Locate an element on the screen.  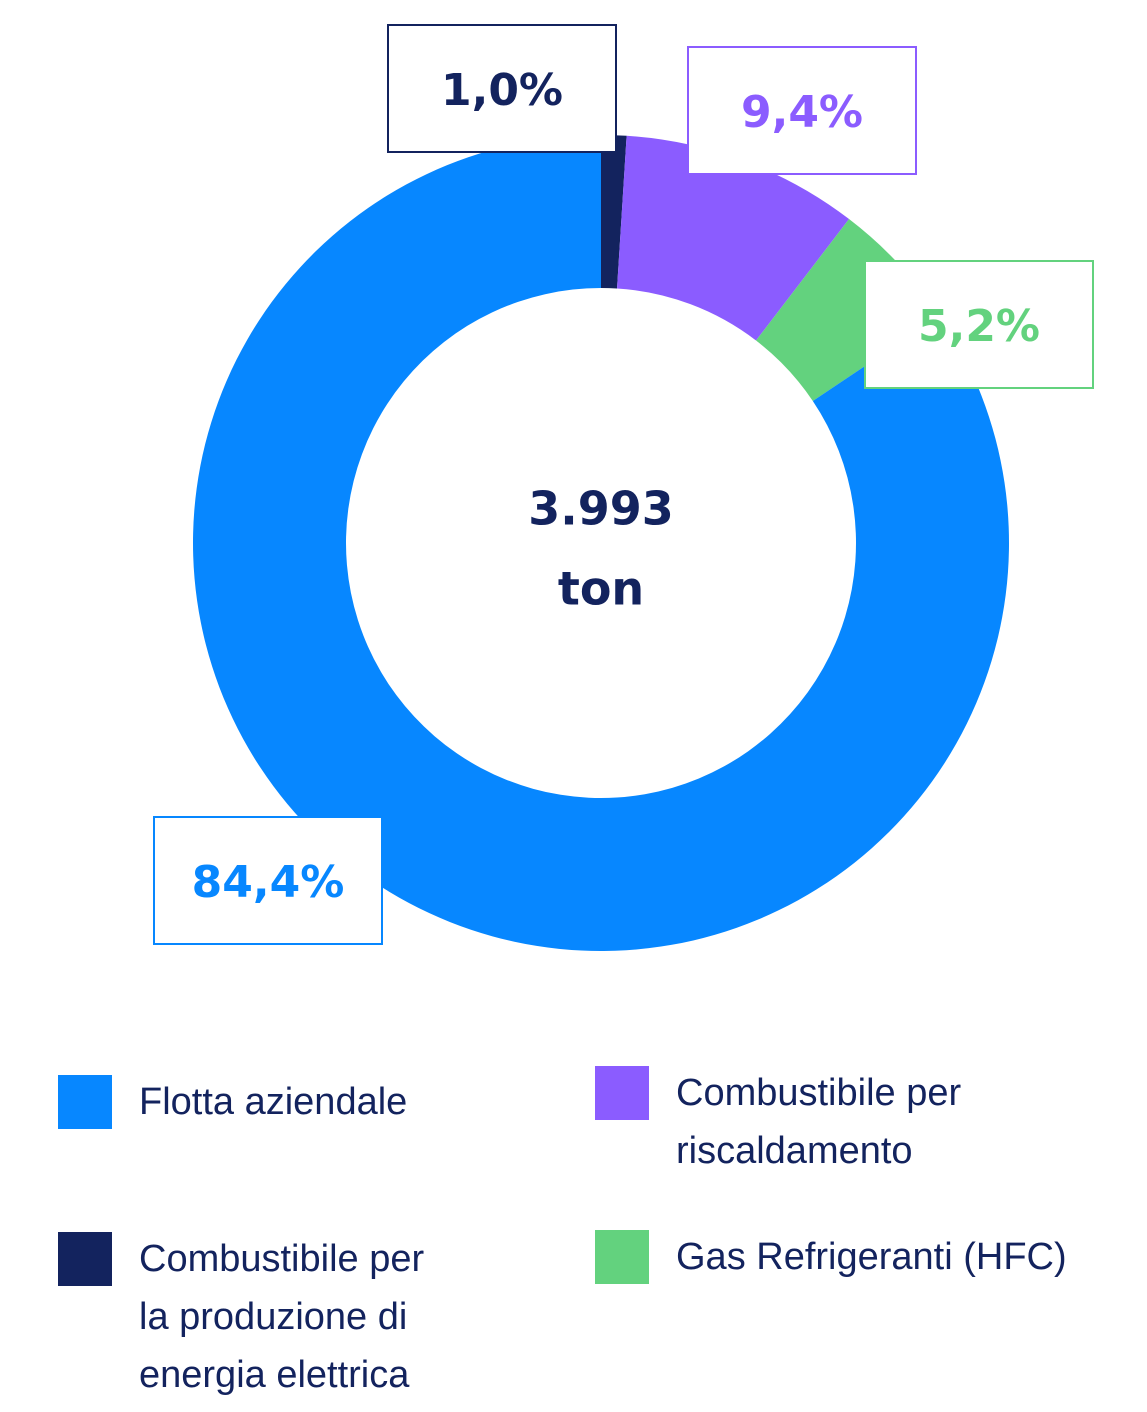
legend-item: Gas Refrigeranti (HFC) is located at coordinates (835, 1258).